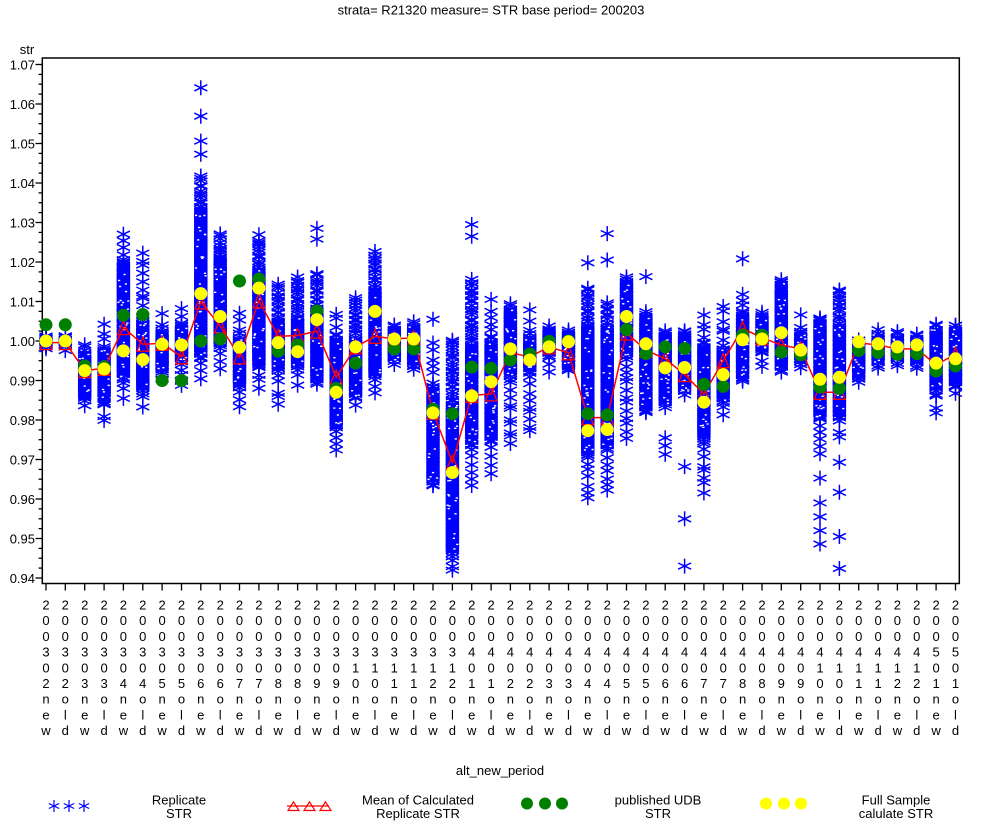  What do you see at coordinates (22, 223) in the screenshot?
I see `svg-text: 1.03` at bounding box center [22, 223].